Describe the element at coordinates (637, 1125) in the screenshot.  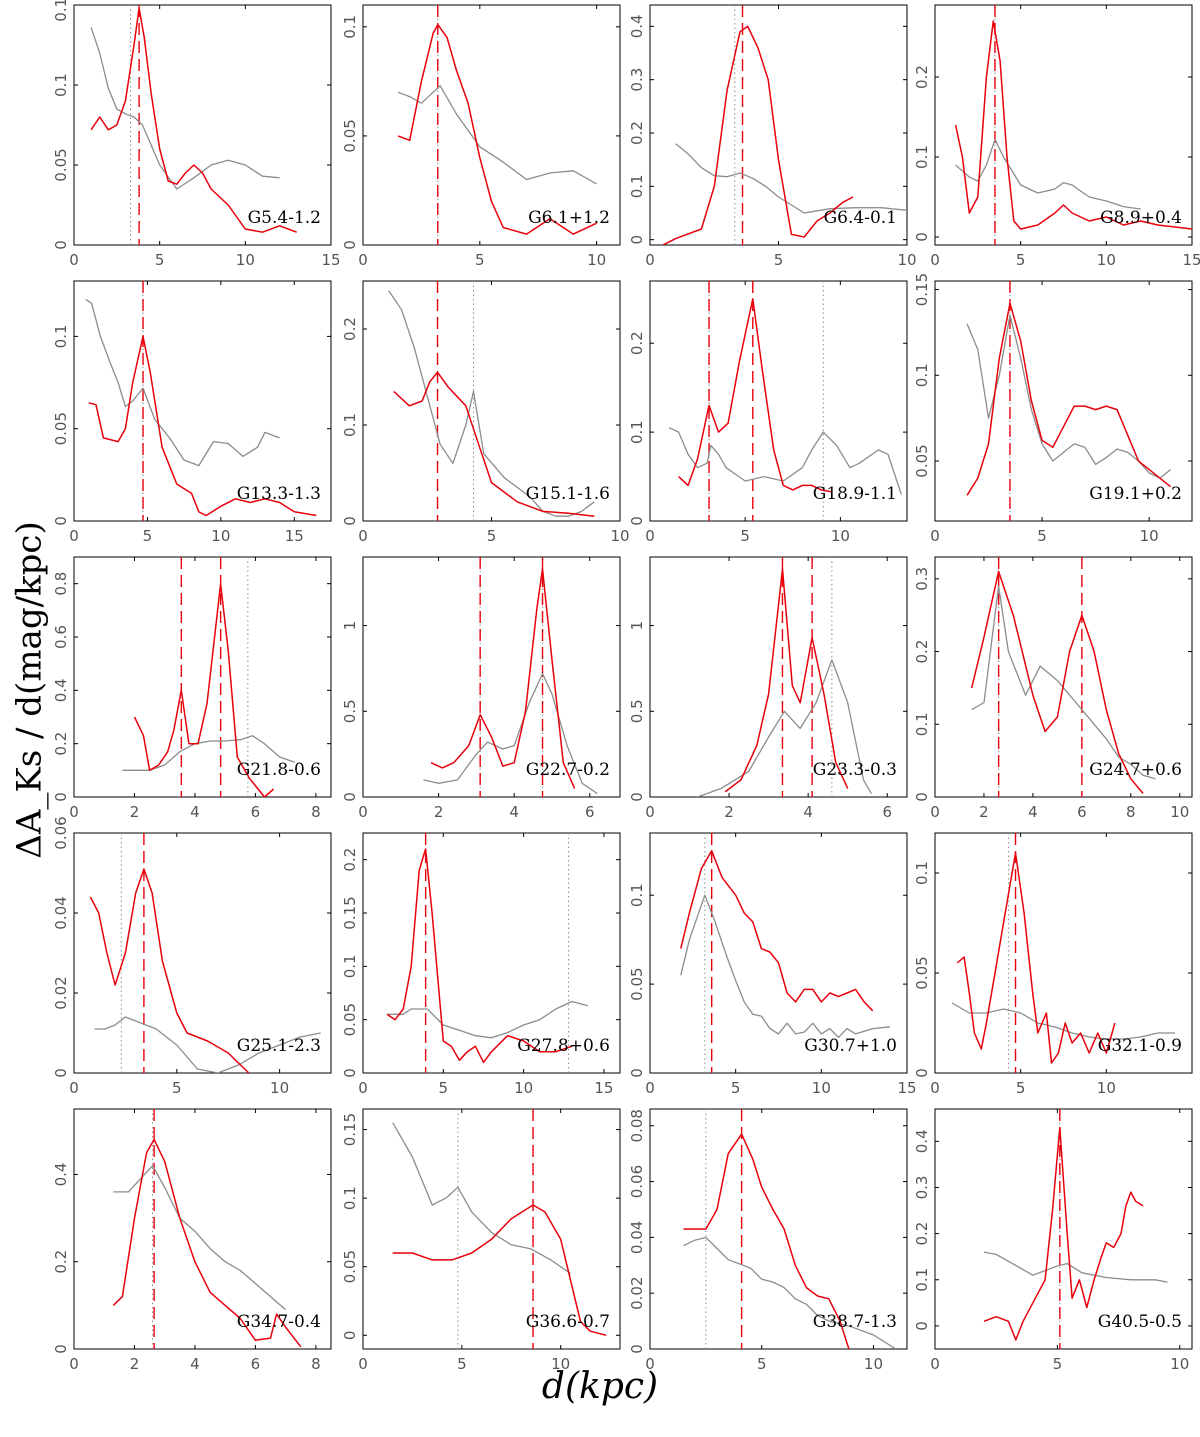
I see `y-tick-label: 0.08` at that location.